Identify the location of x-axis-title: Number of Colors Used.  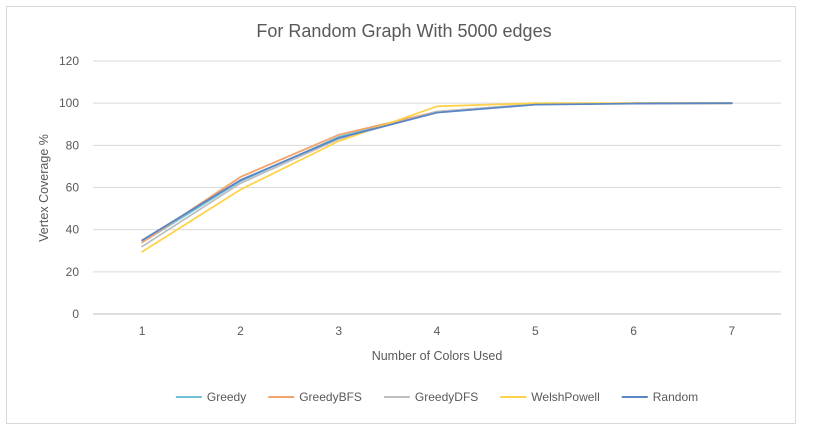
(437, 356).